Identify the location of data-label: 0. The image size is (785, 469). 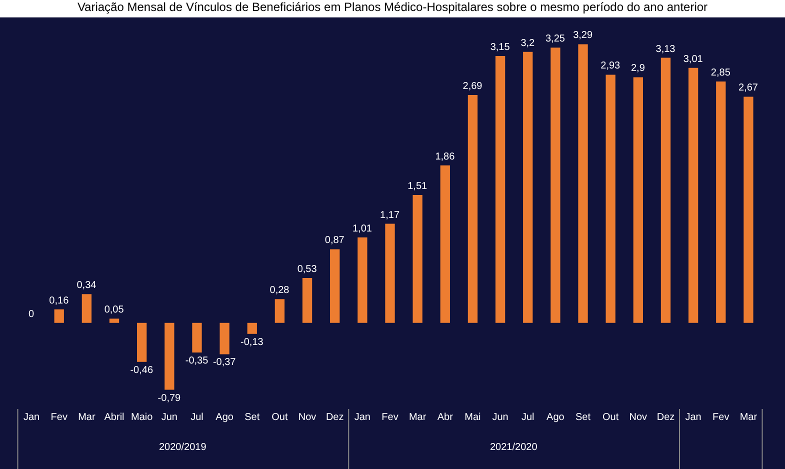
(31, 314).